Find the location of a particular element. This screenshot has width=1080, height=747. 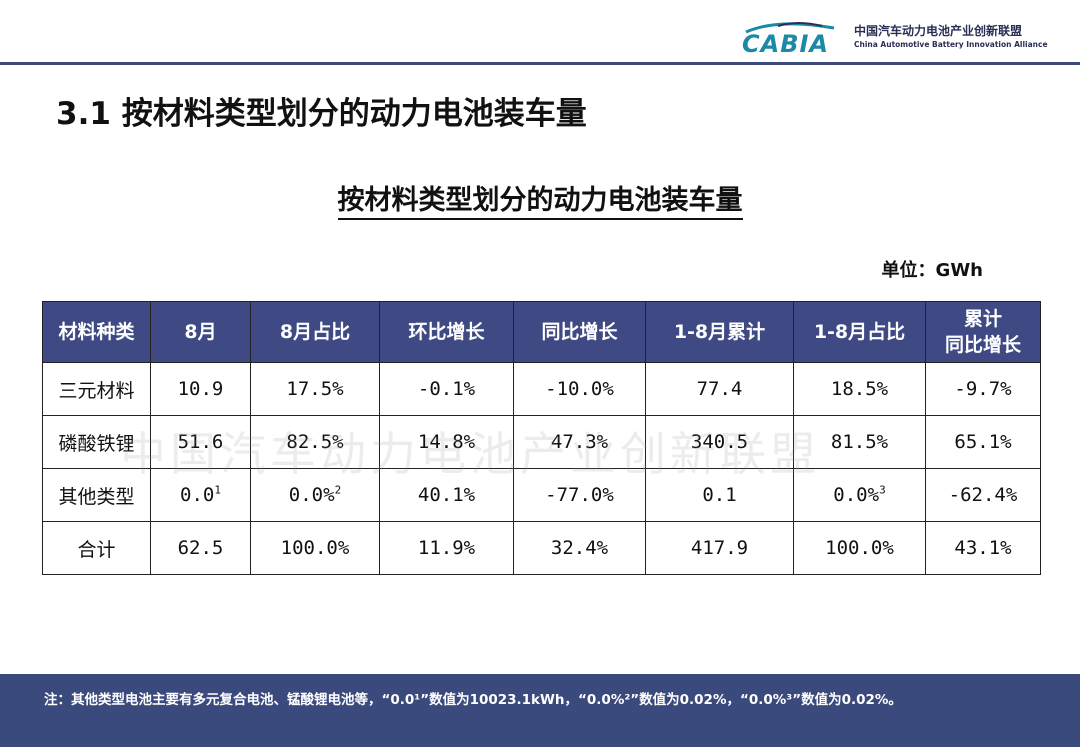

table-cell: 417.9 is located at coordinates (719, 548).